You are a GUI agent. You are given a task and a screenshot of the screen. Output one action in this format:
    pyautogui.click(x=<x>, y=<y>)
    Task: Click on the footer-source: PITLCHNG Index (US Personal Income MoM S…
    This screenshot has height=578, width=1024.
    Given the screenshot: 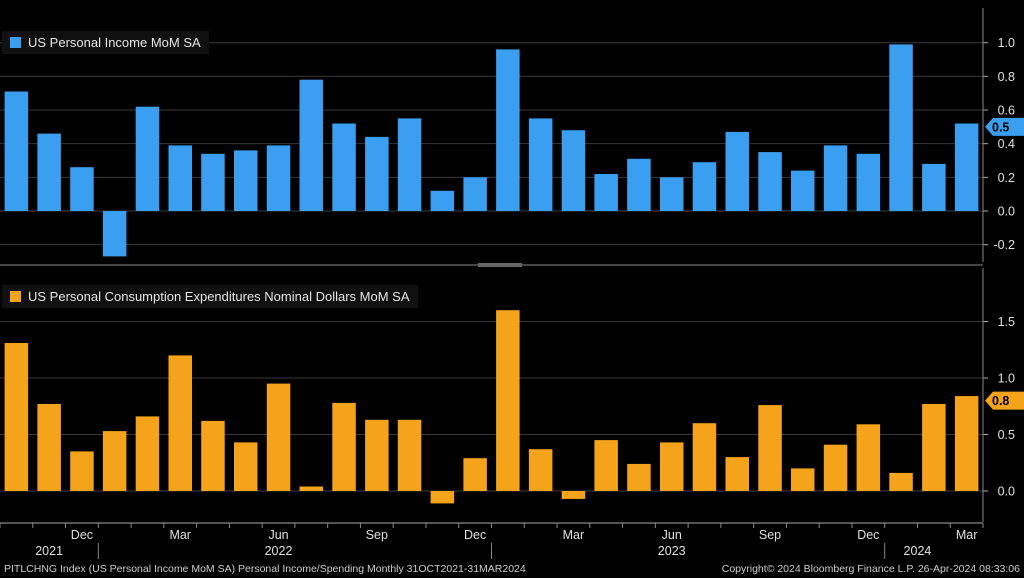 What is the action you would take?
    pyautogui.click(x=265, y=568)
    